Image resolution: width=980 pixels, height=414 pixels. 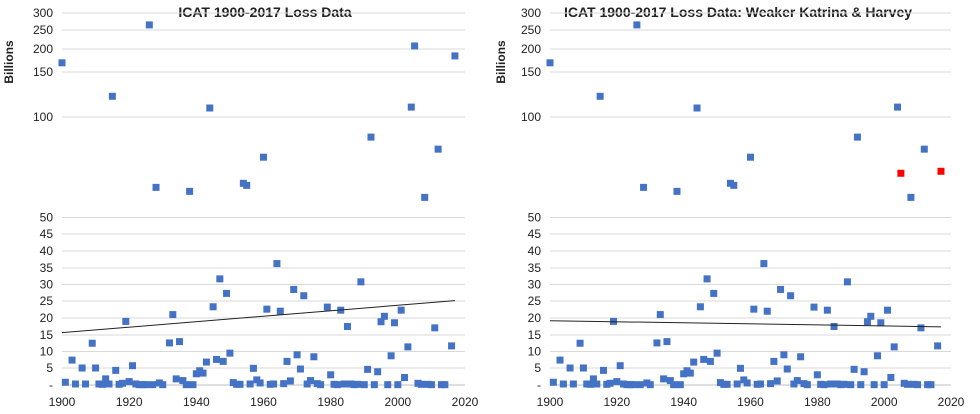 What do you see at coordinates (264, 12) in the screenshot?
I see `chart-title: ICAT 1900-2017 Loss Data` at bounding box center [264, 12].